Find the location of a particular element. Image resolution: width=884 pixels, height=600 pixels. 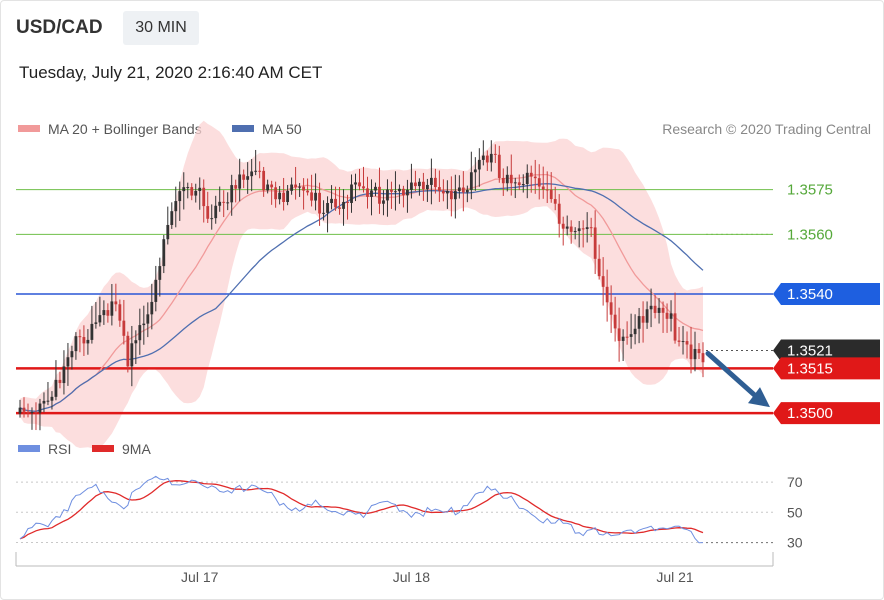

legend-swatch-ma20 is located at coordinates (29, 128).